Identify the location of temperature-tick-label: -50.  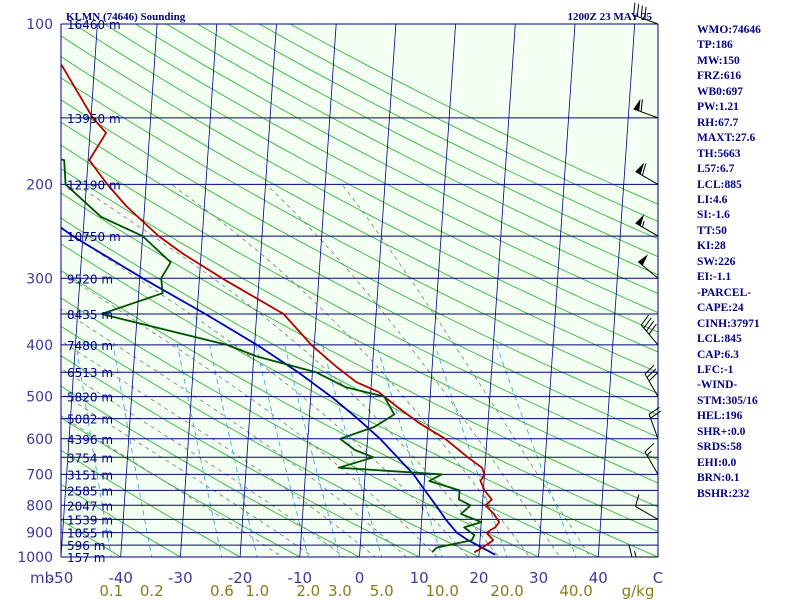
(61, 578).